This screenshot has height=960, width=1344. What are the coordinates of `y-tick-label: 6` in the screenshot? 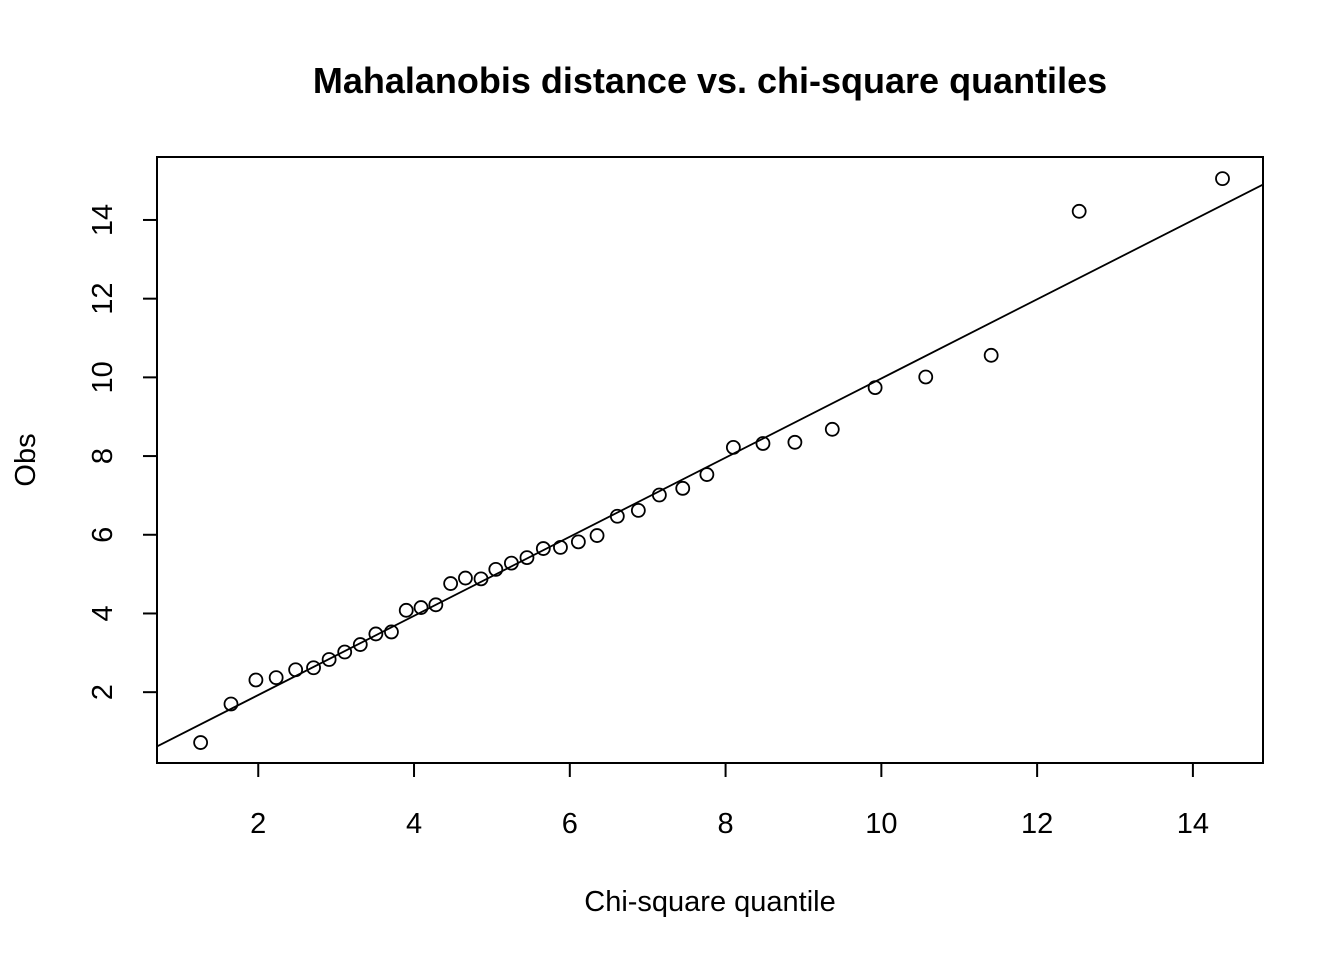 It's located at (103, 535).